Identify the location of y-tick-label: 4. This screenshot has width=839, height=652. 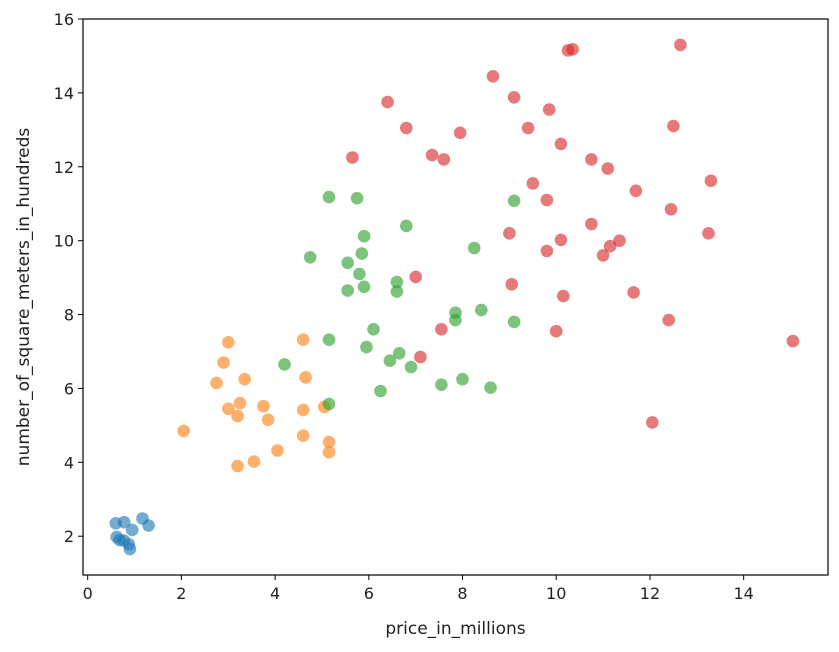
(69, 462).